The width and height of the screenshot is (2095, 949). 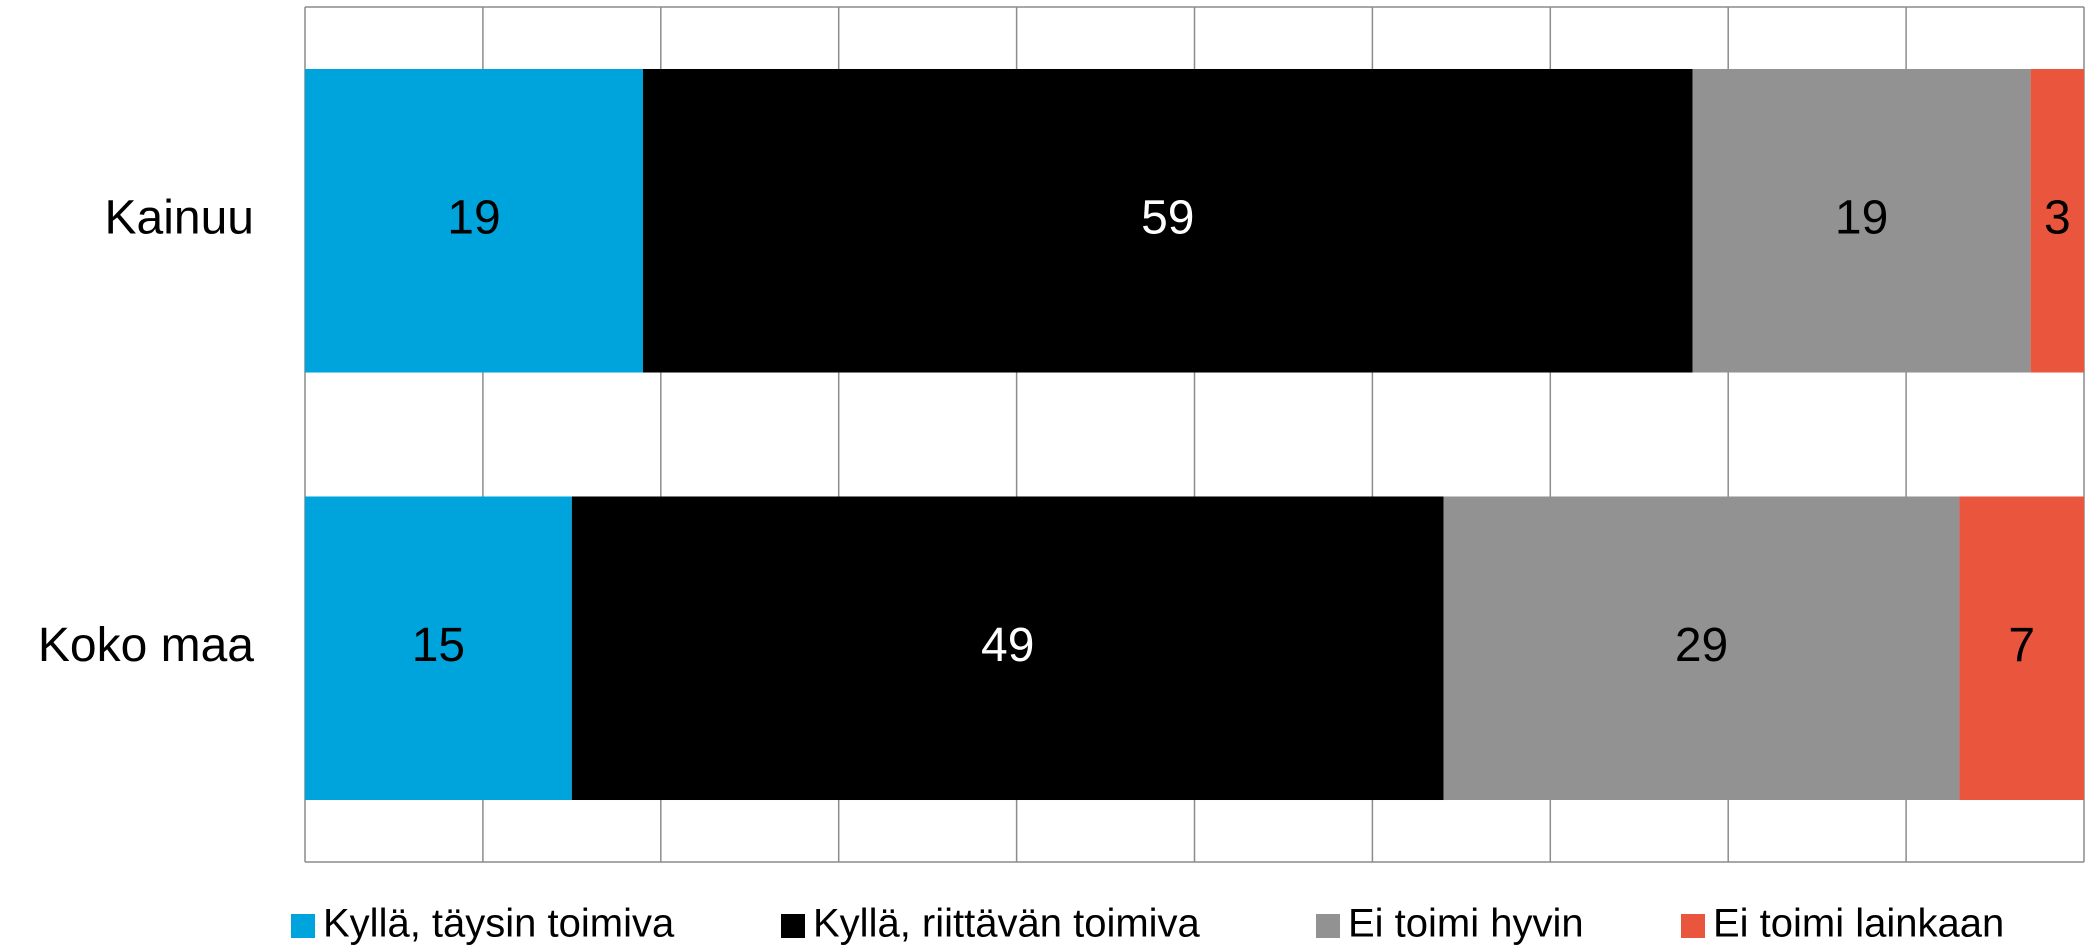 I want to click on legend-label: Ei toimi lainkaan, so click(x=1858, y=924).